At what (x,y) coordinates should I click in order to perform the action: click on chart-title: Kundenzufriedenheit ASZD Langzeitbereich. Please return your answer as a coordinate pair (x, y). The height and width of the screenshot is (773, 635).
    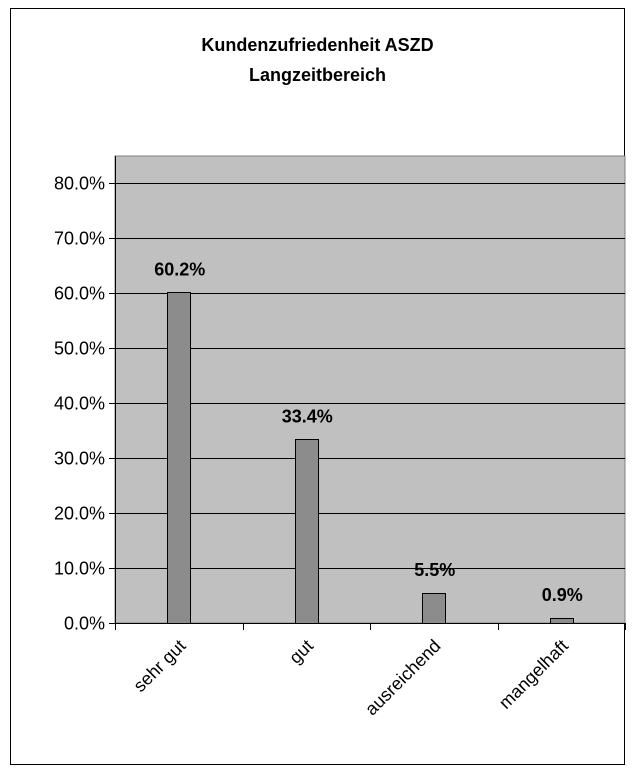
    Looking at the image, I should click on (317, 60).